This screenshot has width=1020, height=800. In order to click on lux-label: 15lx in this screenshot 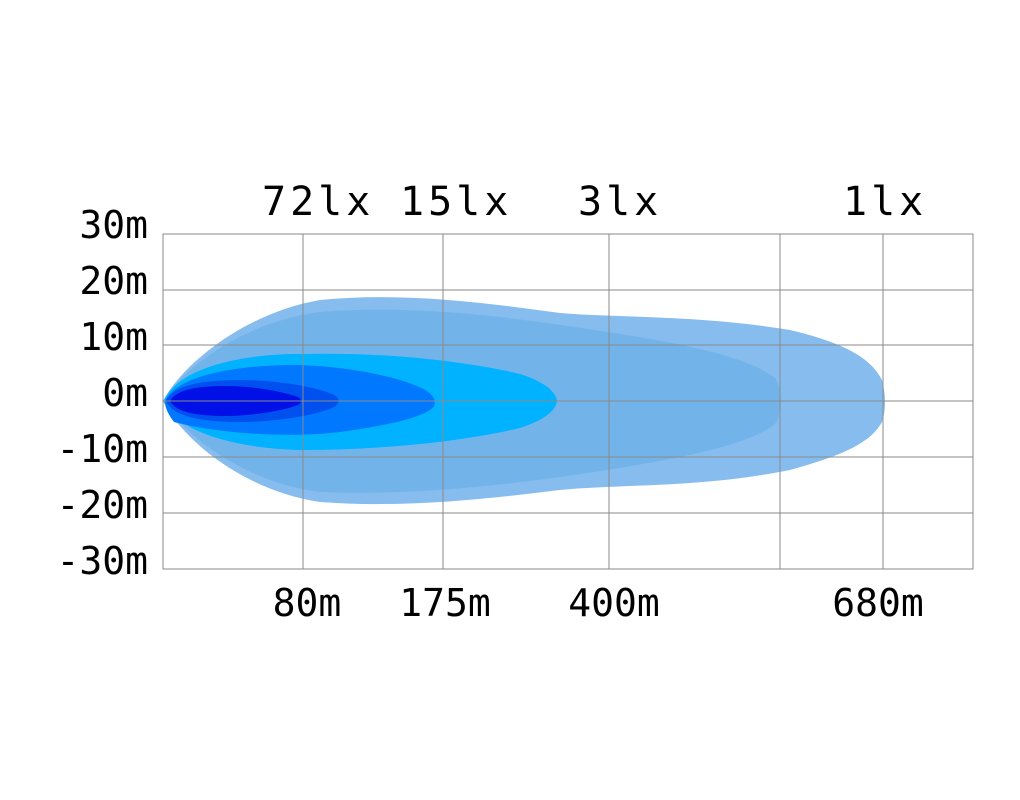, I will do `click(456, 202)`.